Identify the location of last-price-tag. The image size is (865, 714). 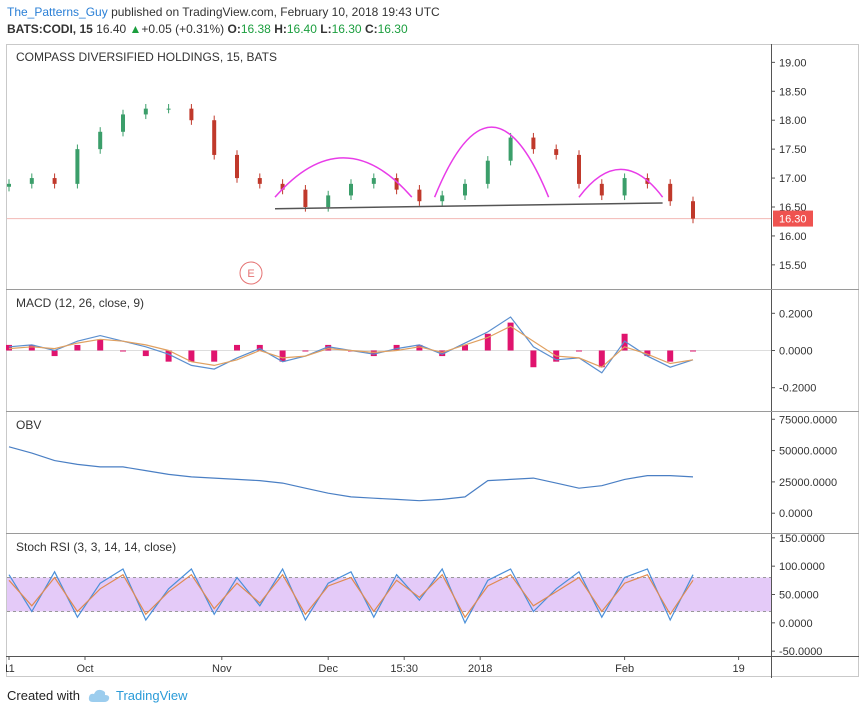
(793, 218).